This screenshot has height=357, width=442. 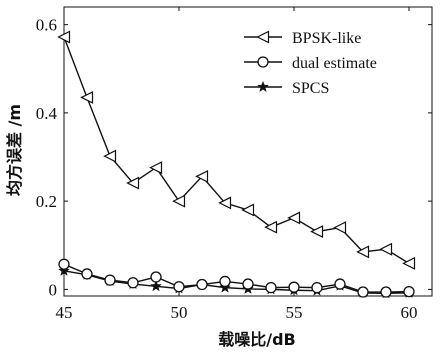 I want to click on legend: BPSK-like dual estimate SPCS, so click(x=310, y=63).